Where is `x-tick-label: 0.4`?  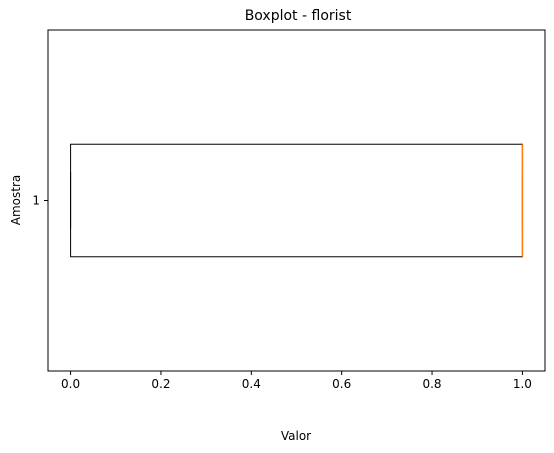 x-tick-label: 0.4 is located at coordinates (251, 384).